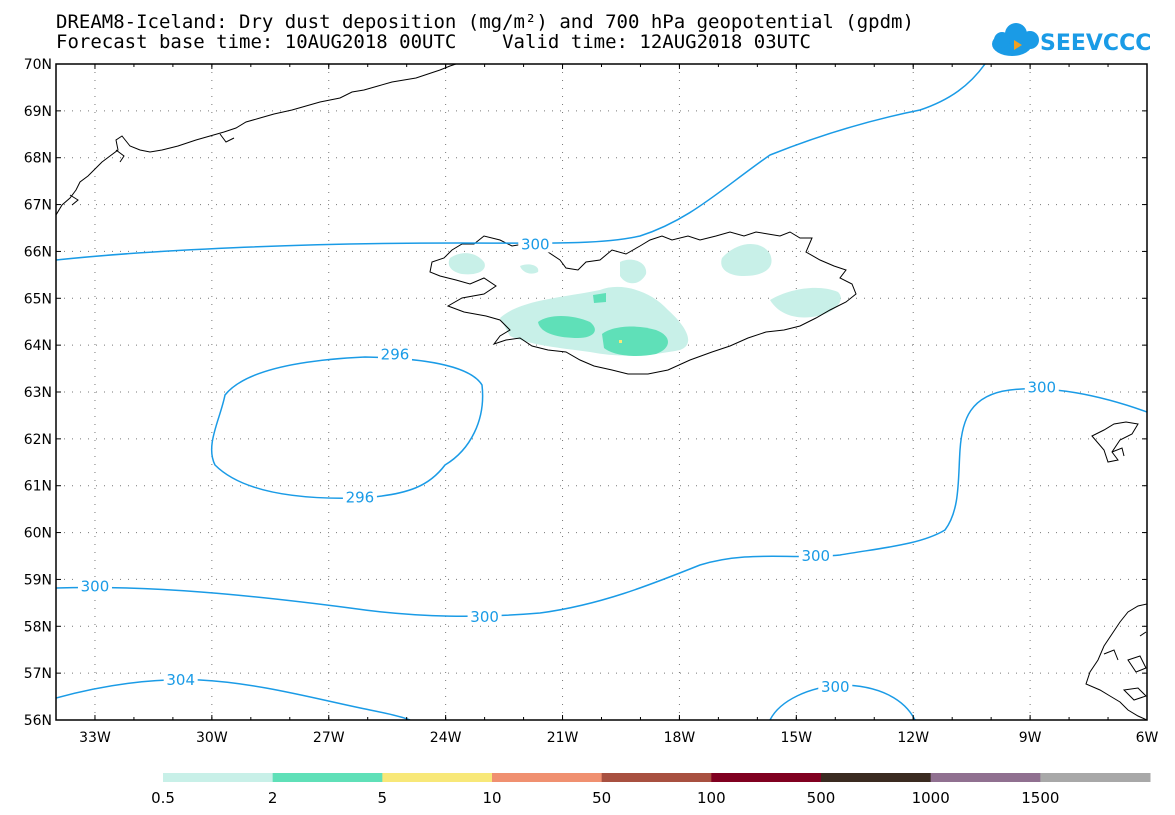 The image size is (1175, 815). Describe the element at coordinates (38, 299) in the screenshot. I see `lat-label: 65N` at that location.